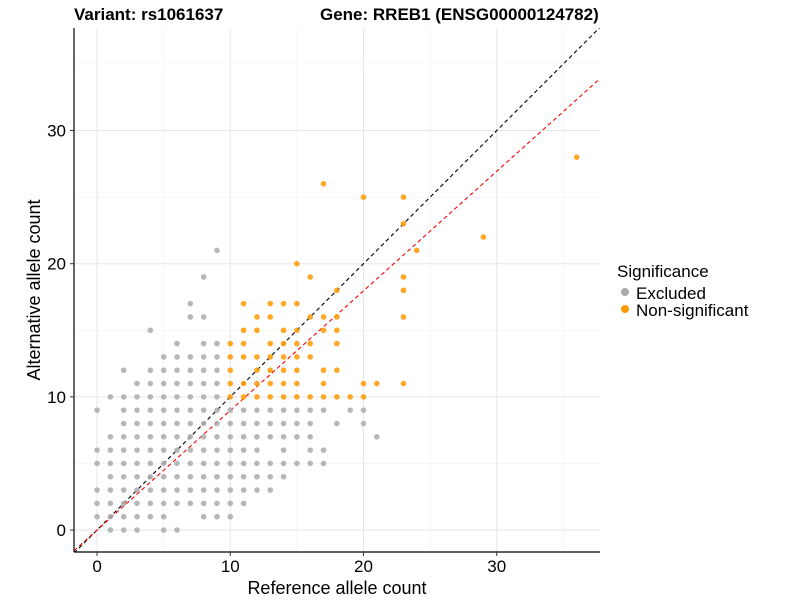 This screenshot has width=800, height=600. Describe the element at coordinates (56, 397) in the screenshot. I see `y-tick-label: 10` at that location.